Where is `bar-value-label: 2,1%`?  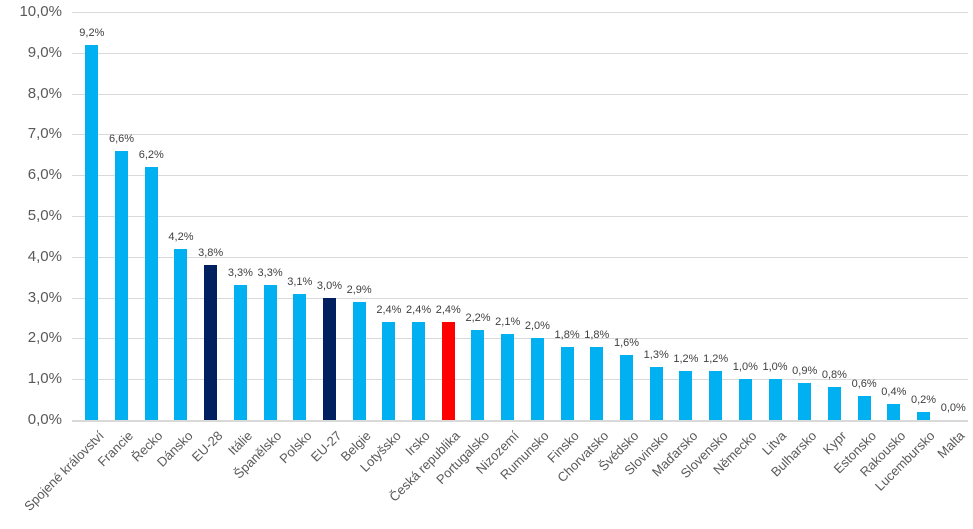 bar-value-label: 2,1% is located at coordinates (508, 322).